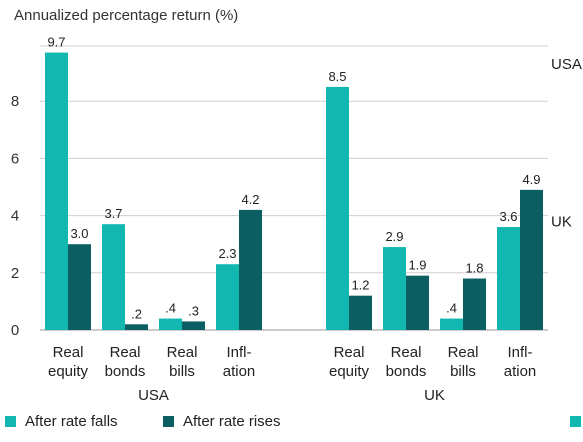  I want to click on group-label: USA, so click(153, 395).